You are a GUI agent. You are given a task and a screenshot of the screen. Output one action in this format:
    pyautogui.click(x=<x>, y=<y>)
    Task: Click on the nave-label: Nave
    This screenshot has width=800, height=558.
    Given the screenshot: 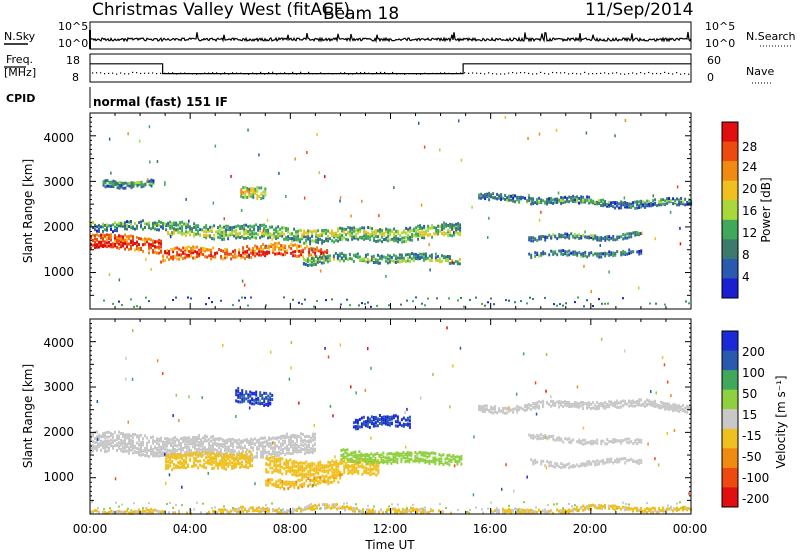 What is the action you would take?
    pyautogui.click(x=760, y=71)
    